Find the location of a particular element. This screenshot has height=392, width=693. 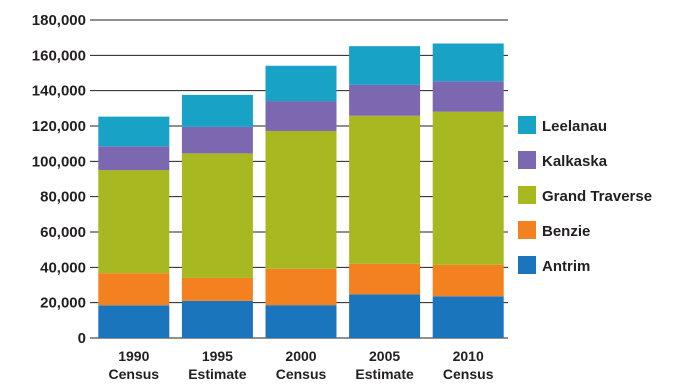

y-tick-label: 160,000 is located at coordinates (59, 55).